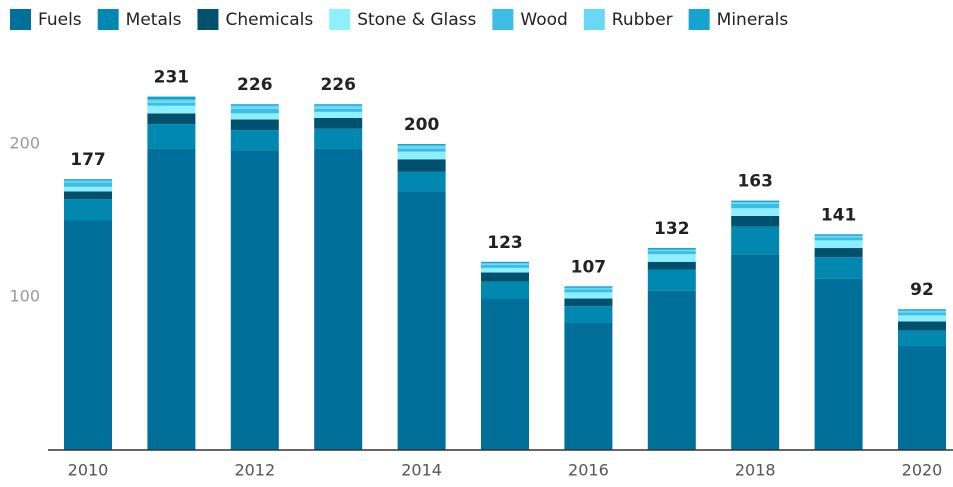  Describe the element at coordinates (24, 143) in the screenshot. I see `y-tick-label: 200` at that location.